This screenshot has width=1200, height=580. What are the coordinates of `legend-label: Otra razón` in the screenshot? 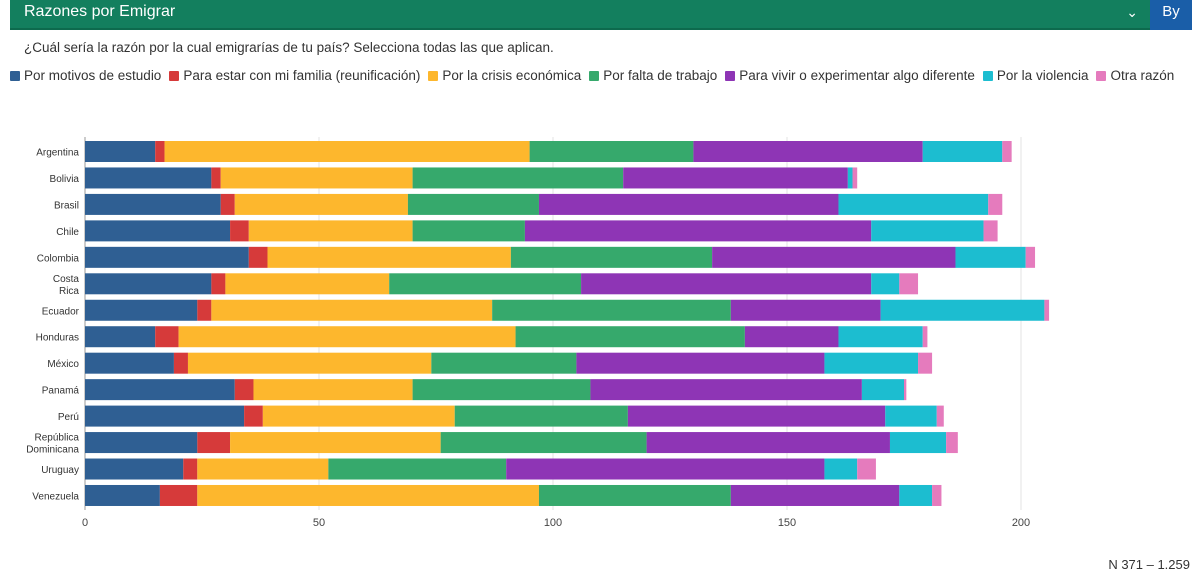 It's located at (1142, 75).